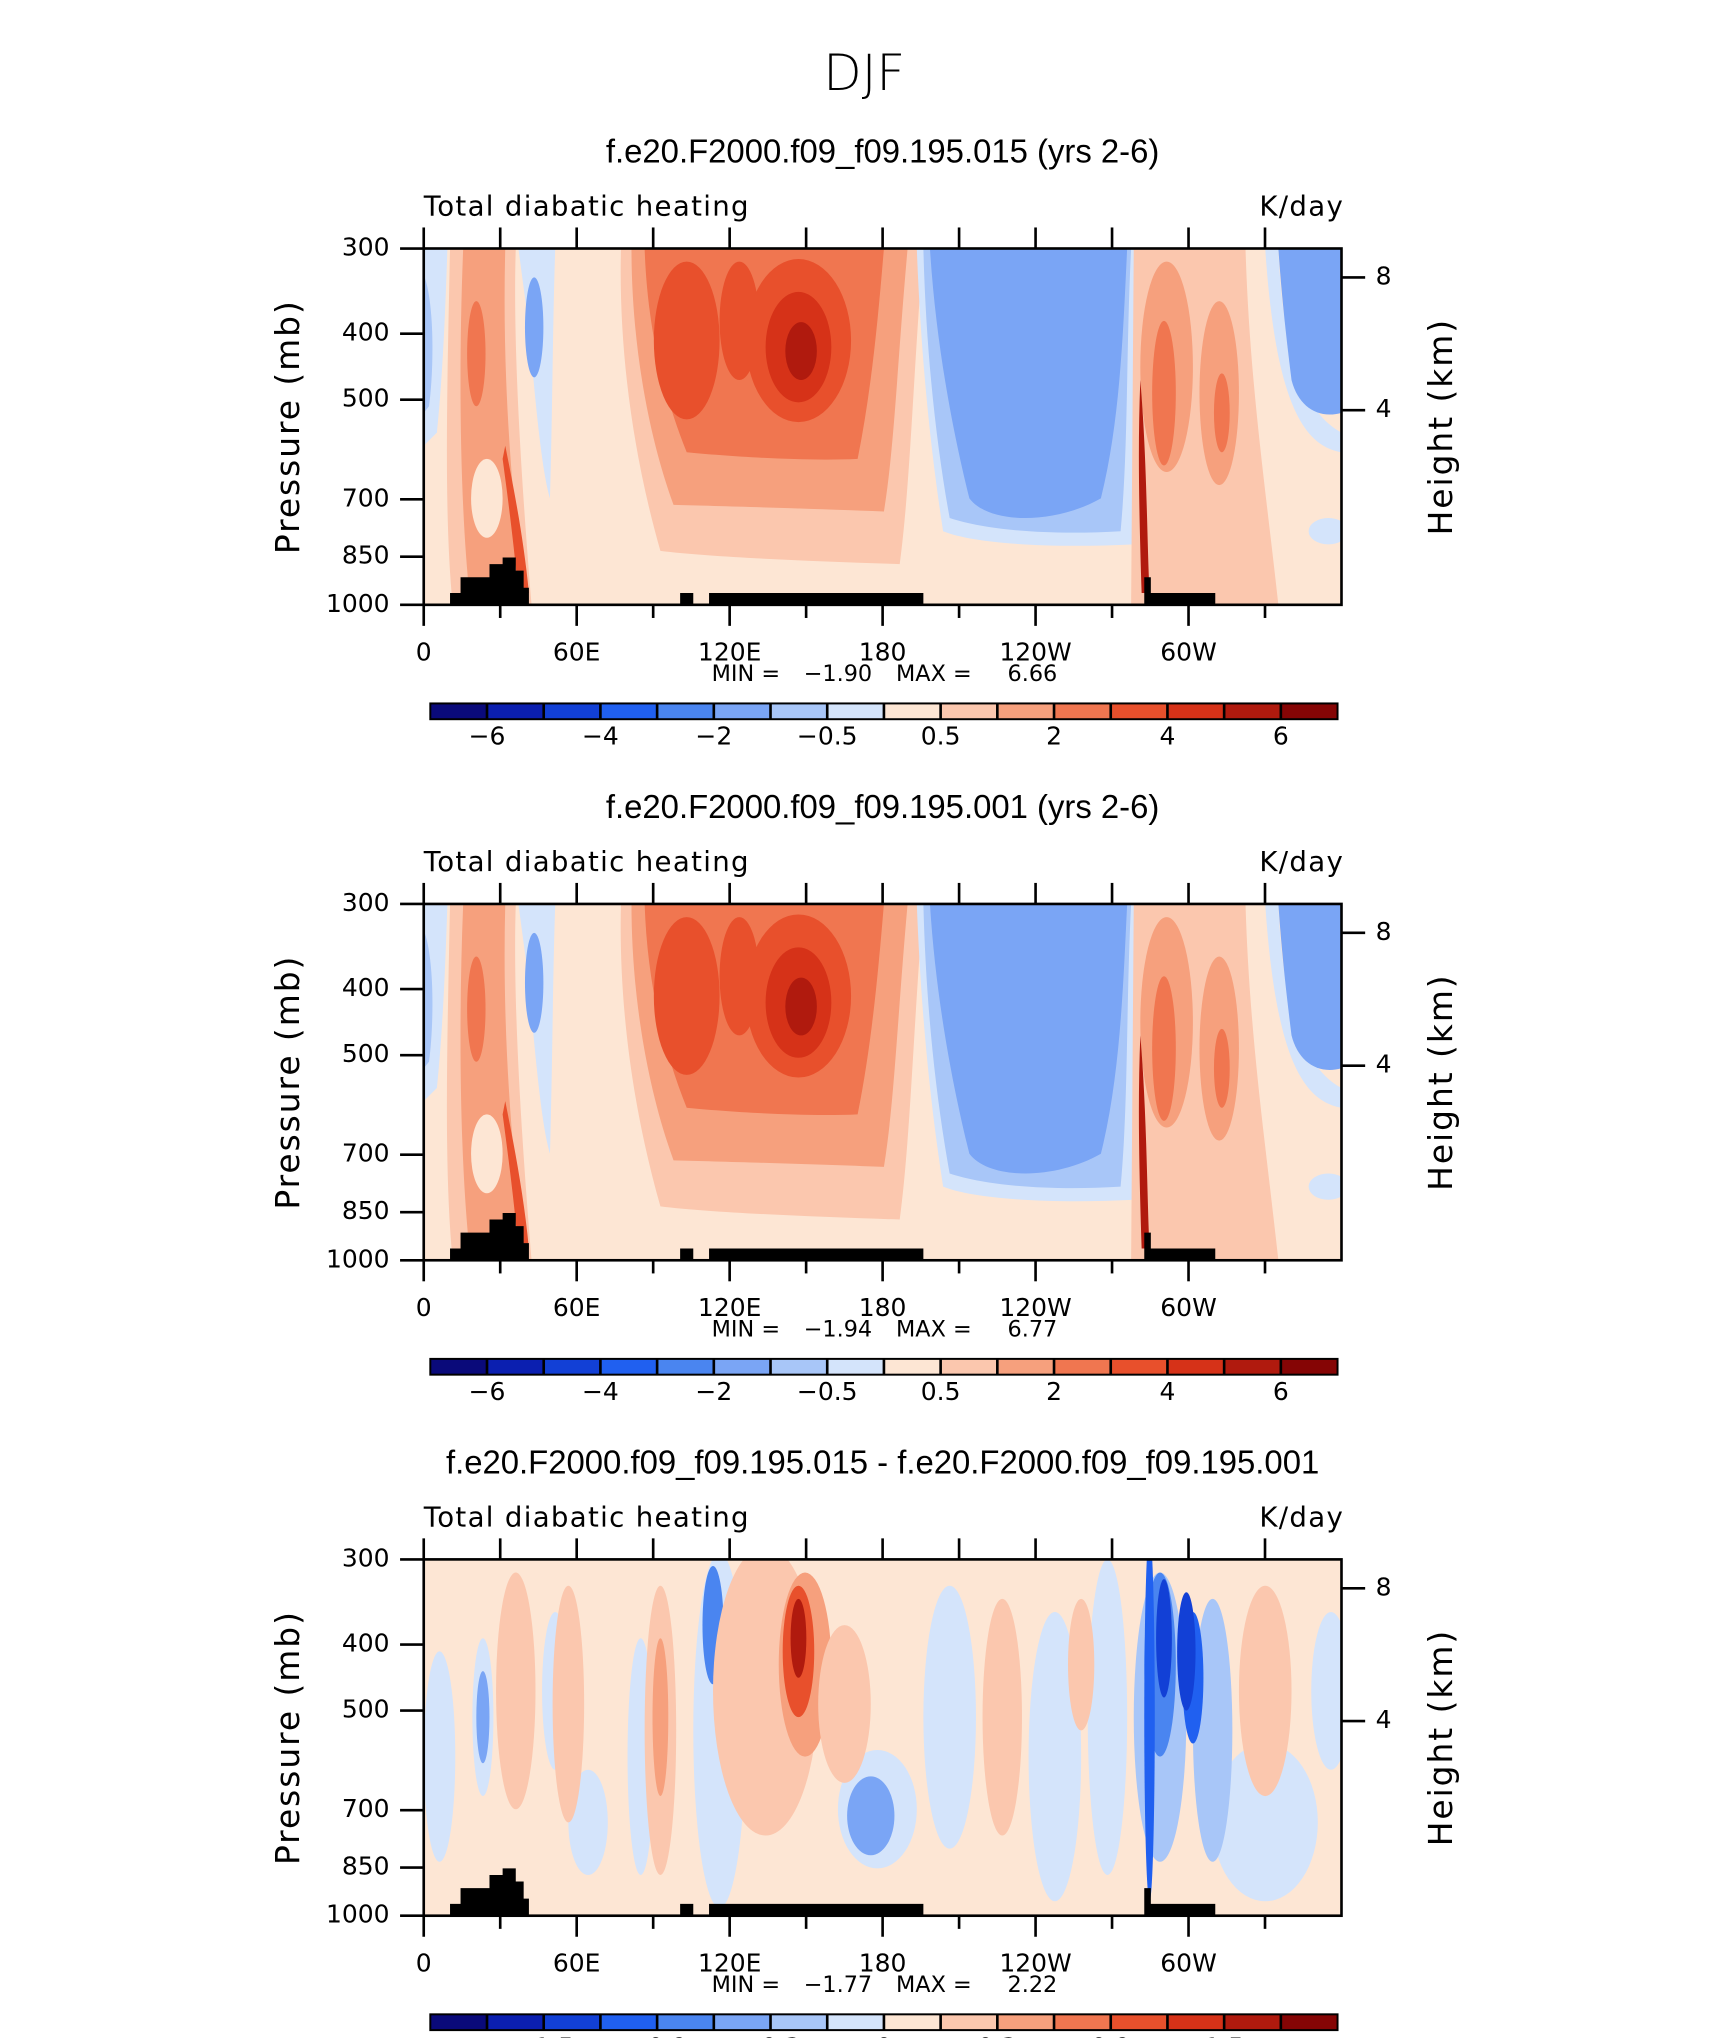 The height and width of the screenshot is (2038, 1710). Describe the element at coordinates (487, 1391) in the screenshot. I see `colorbar-label: −6` at that location.